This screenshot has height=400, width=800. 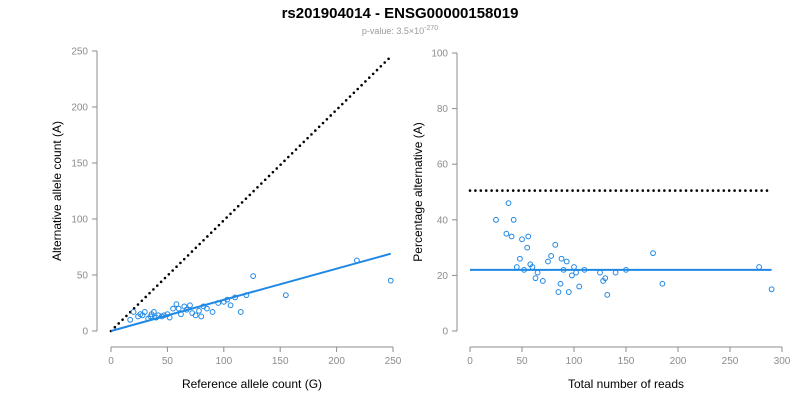 I want to click on y-tick-label: 250, so click(x=79, y=52).